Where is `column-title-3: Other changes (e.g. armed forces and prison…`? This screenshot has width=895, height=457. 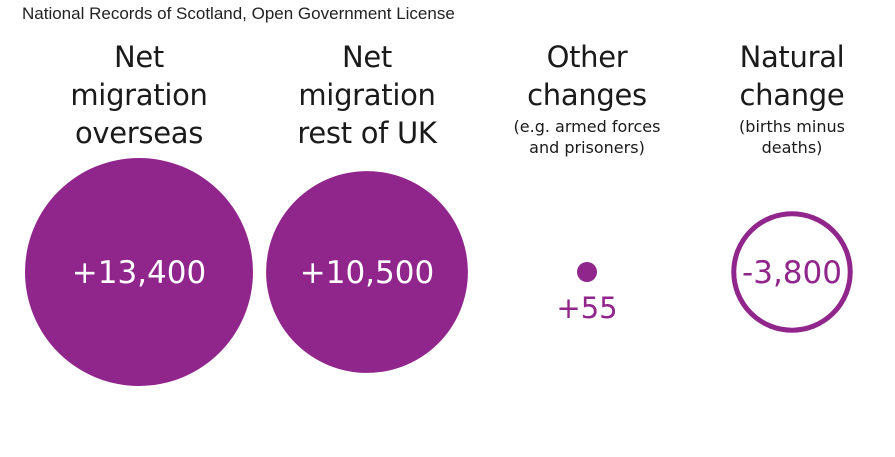
column-title-3: Other changes (e.g. armed forces and prison… is located at coordinates (587, 98).